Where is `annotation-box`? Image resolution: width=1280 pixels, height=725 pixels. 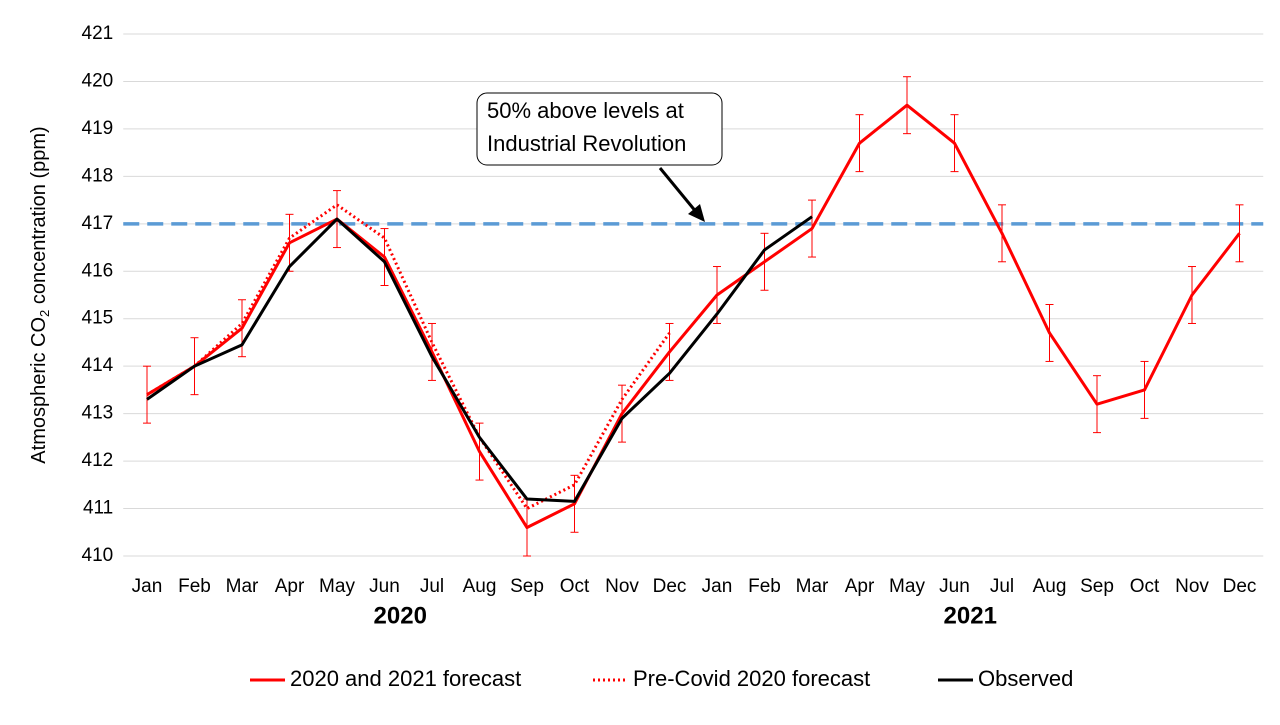 annotation-box is located at coordinates (599, 129).